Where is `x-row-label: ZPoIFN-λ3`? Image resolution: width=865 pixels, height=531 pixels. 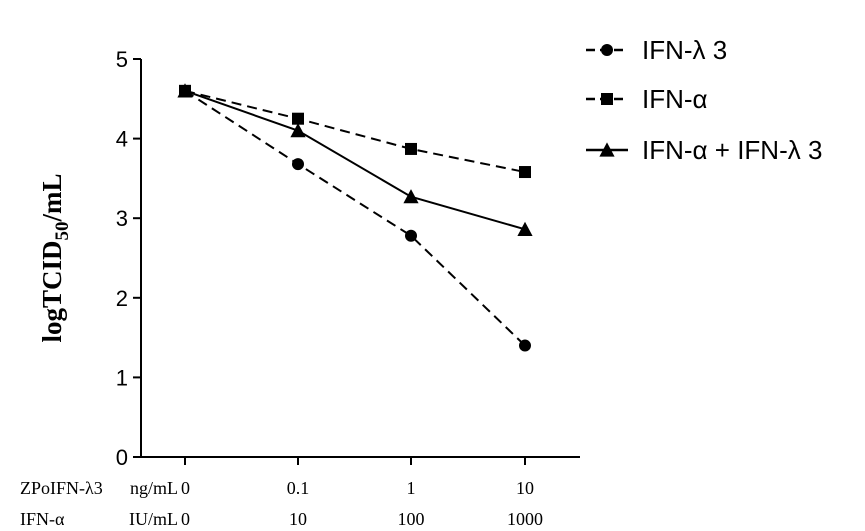 x-row-label: ZPoIFN-λ3 is located at coordinates (61, 488).